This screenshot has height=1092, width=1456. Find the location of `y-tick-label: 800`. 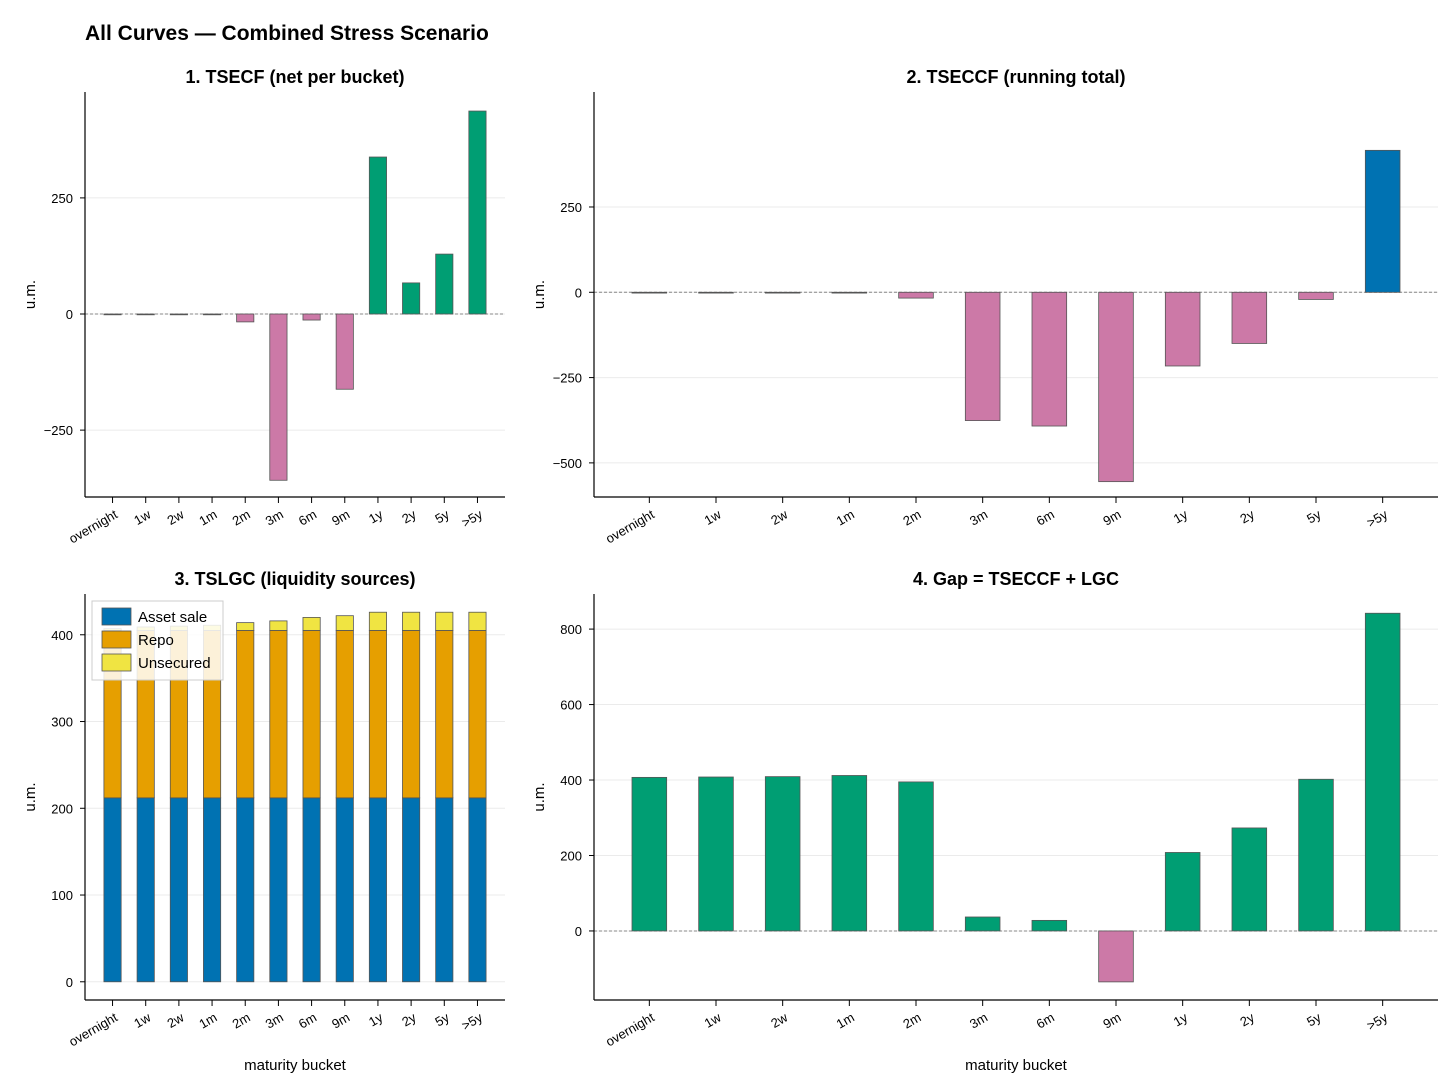

y-tick-label: 800 is located at coordinates (571, 629).